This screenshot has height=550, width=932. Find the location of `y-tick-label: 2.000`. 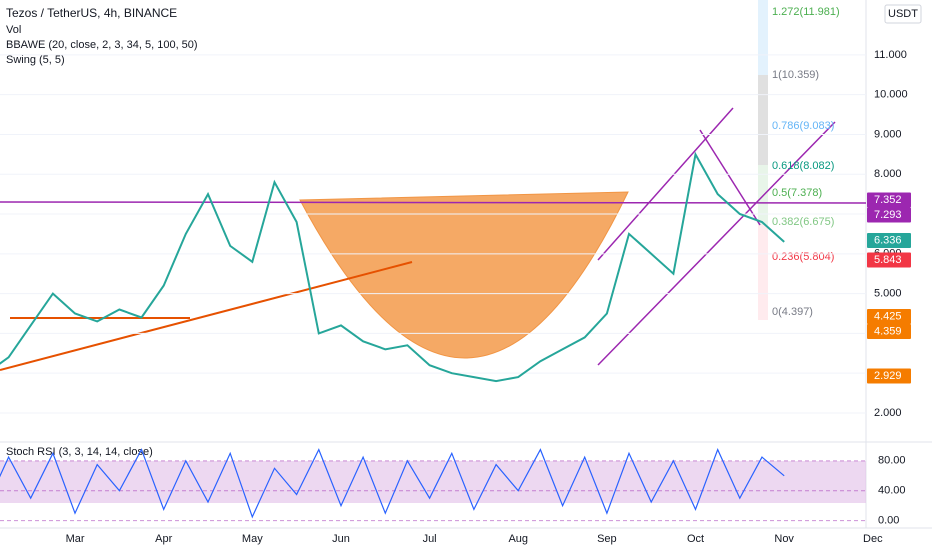

y-tick-label: 2.000 is located at coordinates (888, 413).